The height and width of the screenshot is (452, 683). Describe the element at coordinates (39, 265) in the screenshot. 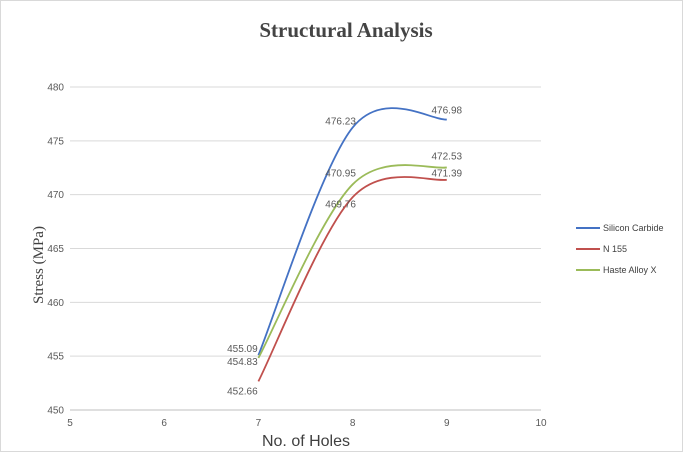

I see `y-axis-title: Stress (MPa)` at that location.